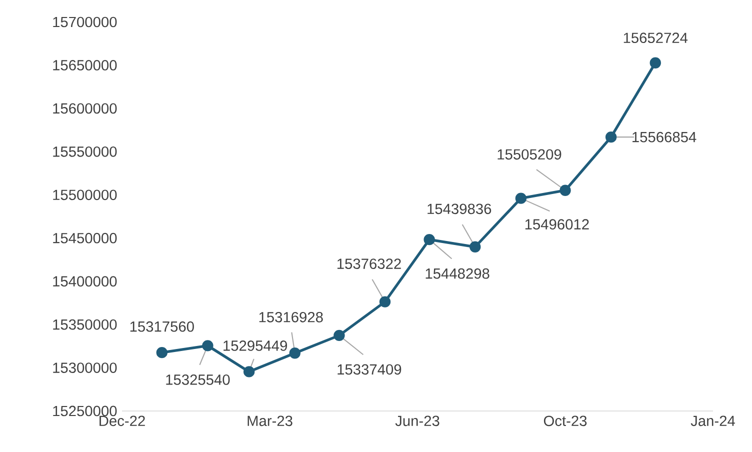 The height and width of the screenshot is (452, 752). I want to click on y-tick-label: 15300000, so click(85, 367).